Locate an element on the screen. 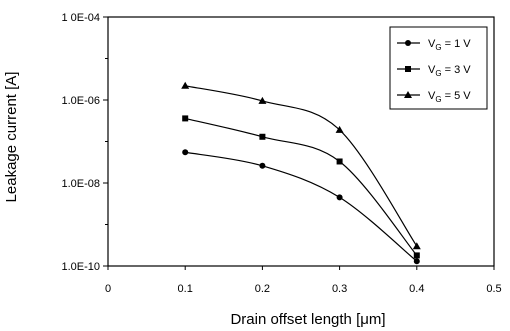 This screenshot has width=510, height=331. legend-item: VG = 1 V is located at coordinates (434, 45).